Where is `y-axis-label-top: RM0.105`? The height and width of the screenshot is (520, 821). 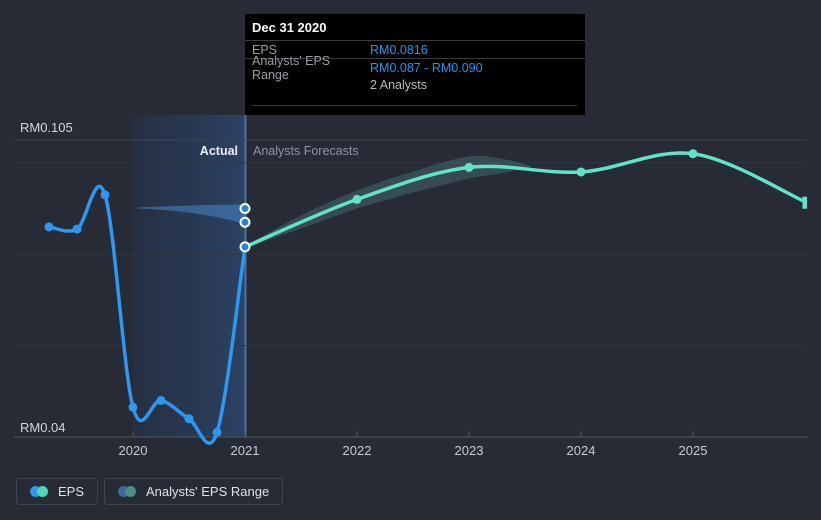 y-axis-label-top: RM0.105 is located at coordinates (46, 127).